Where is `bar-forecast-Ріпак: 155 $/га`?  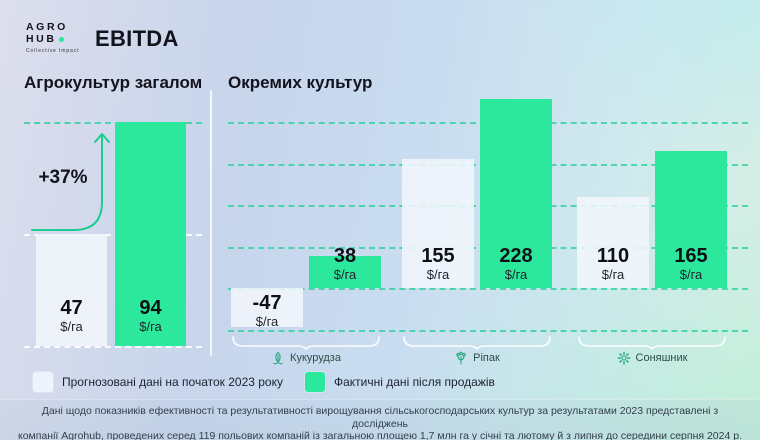
bar-forecast-Ріпак: 155 $/га is located at coordinates (438, 223).